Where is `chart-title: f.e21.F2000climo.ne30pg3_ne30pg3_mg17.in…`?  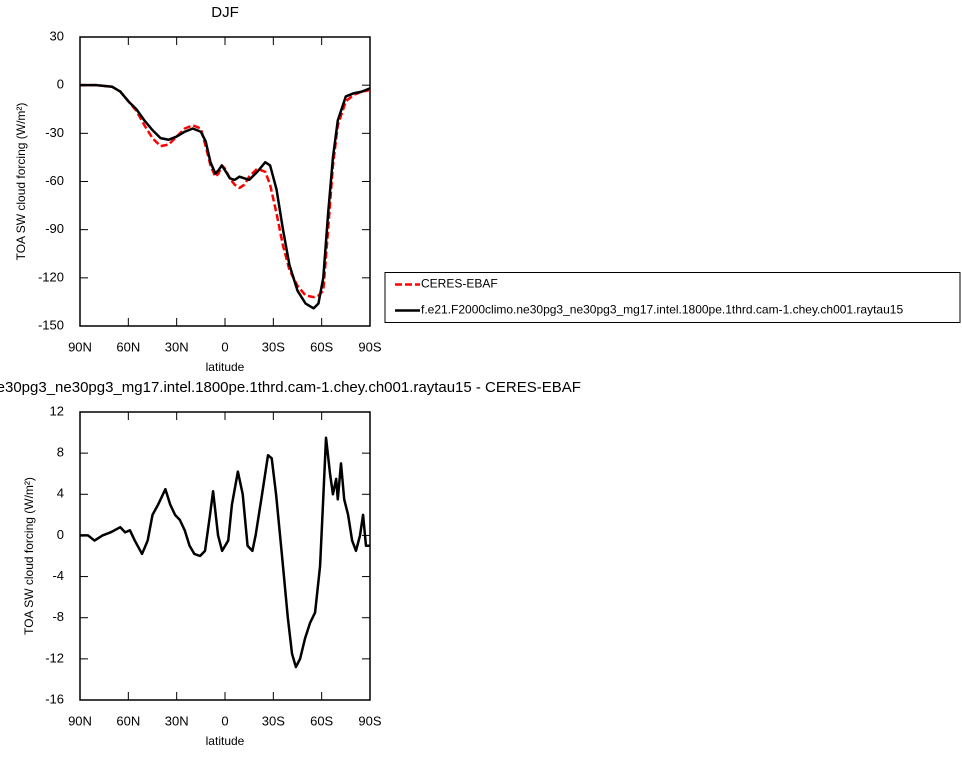
chart-title: f.e21.F2000climo.ne30pg3_ne30pg3_mg17.in… is located at coordinates (290, 387).